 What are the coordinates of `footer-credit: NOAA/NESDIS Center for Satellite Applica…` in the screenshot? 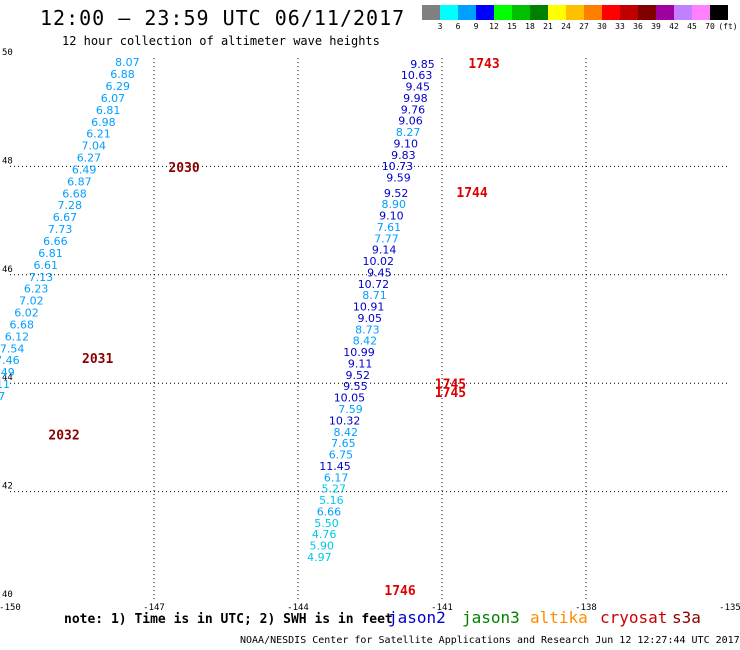 It's located at (490, 640).